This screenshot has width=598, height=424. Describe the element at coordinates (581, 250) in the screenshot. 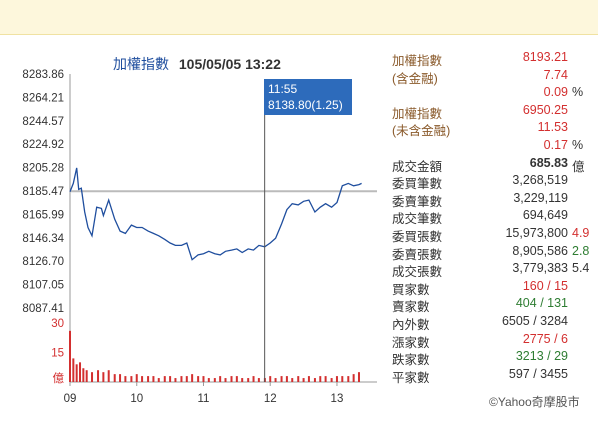

I see `stat-suffix: 2.8` at that location.